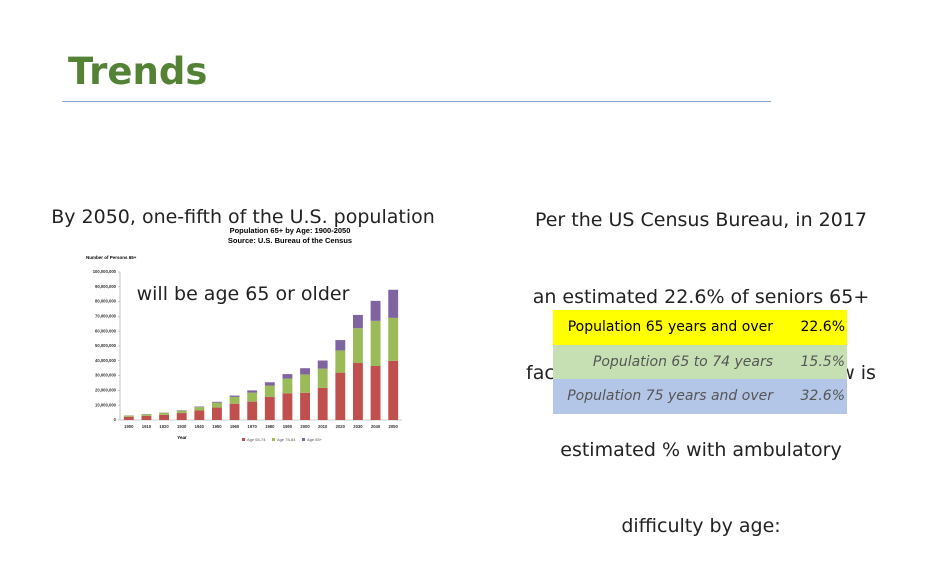  What do you see at coordinates (416, 101) in the screenshot?
I see `title-rule` at bounding box center [416, 101].